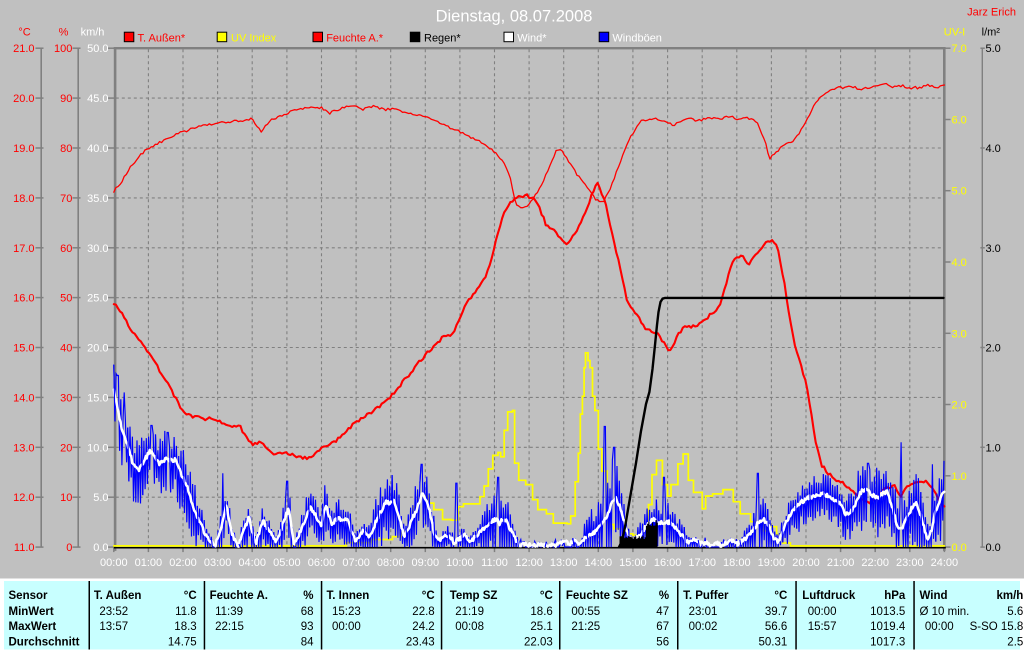 The width and height of the screenshot is (1024, 653). Describe the element at coordinates (229, 627) in the screenshot. I see `svg-text: 22:15` at that location.